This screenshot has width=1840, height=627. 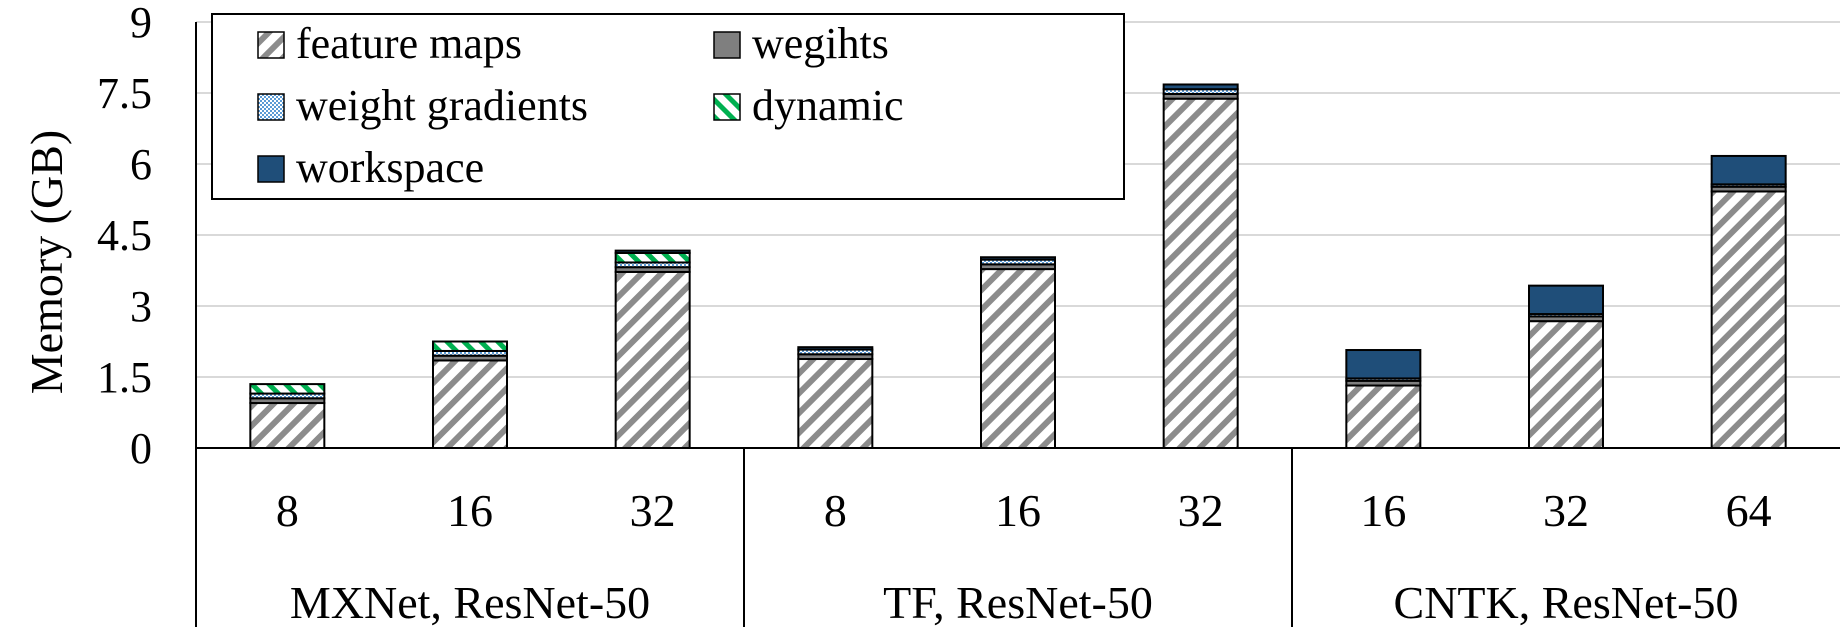 I want to click on legend-label-workspace: workspace, so click(x=390, y=167).